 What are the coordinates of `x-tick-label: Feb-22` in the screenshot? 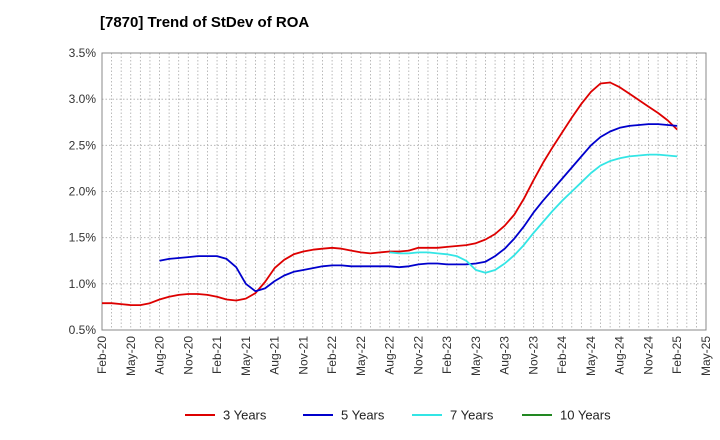 It's located at (332, 355).